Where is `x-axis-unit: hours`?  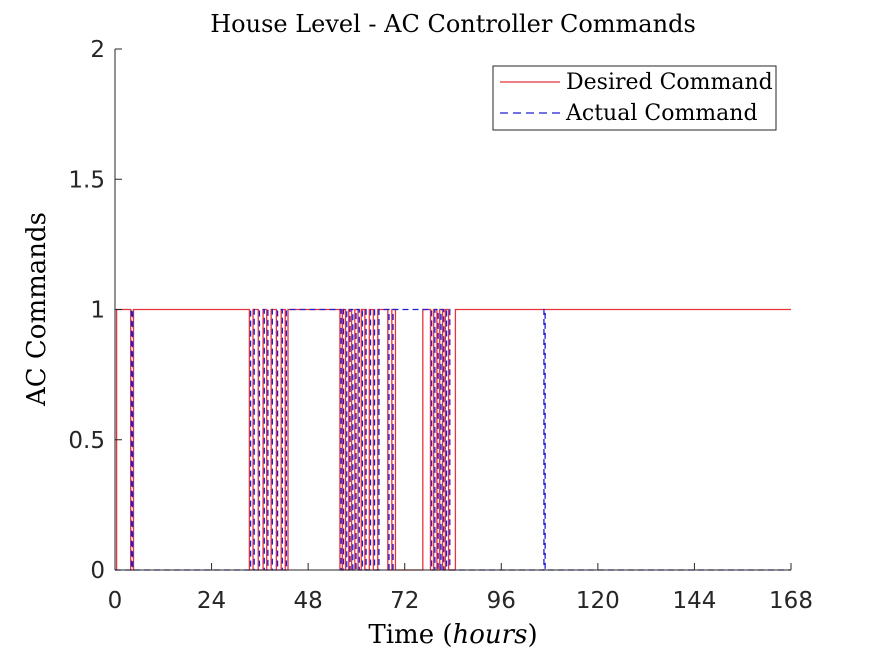 x-axis-unit: hours is located at coordinates (490, 635).